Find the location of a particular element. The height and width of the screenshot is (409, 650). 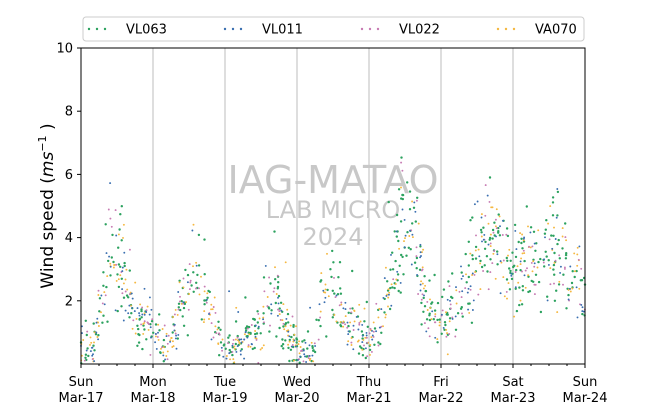

legend-label: VL011 is located at coordinates (282, 30).